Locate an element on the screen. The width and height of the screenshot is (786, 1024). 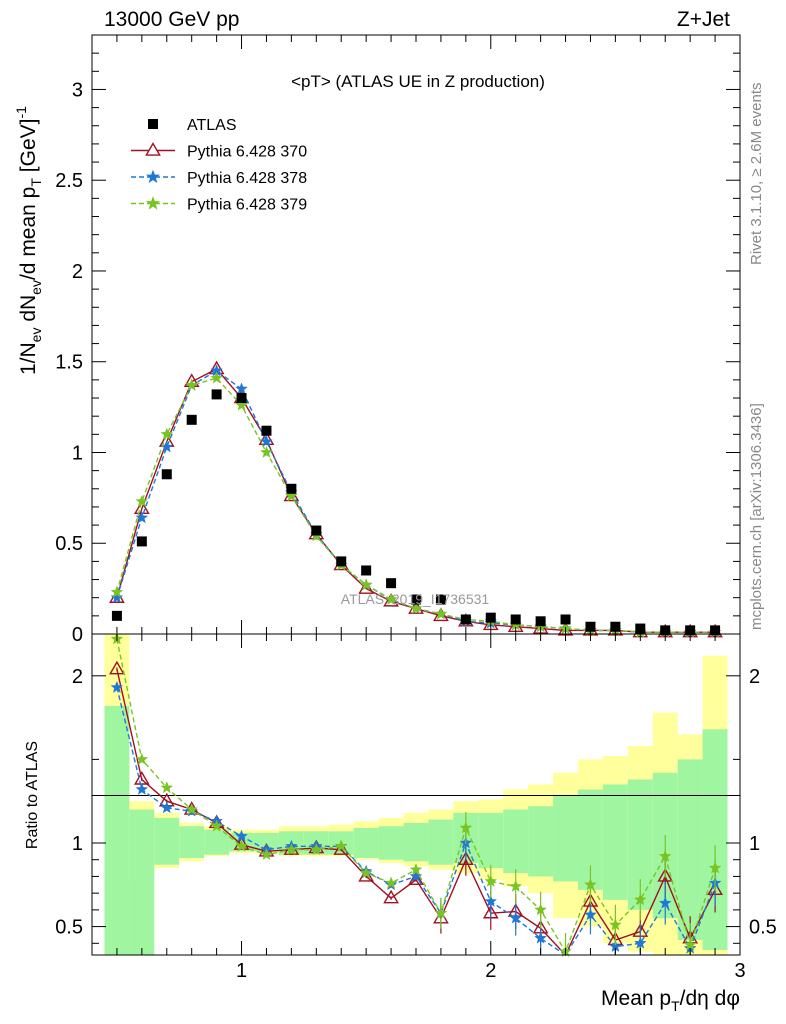
x-axis-label: Mean pT/dη dφ is located at coordinates (670, 1000).